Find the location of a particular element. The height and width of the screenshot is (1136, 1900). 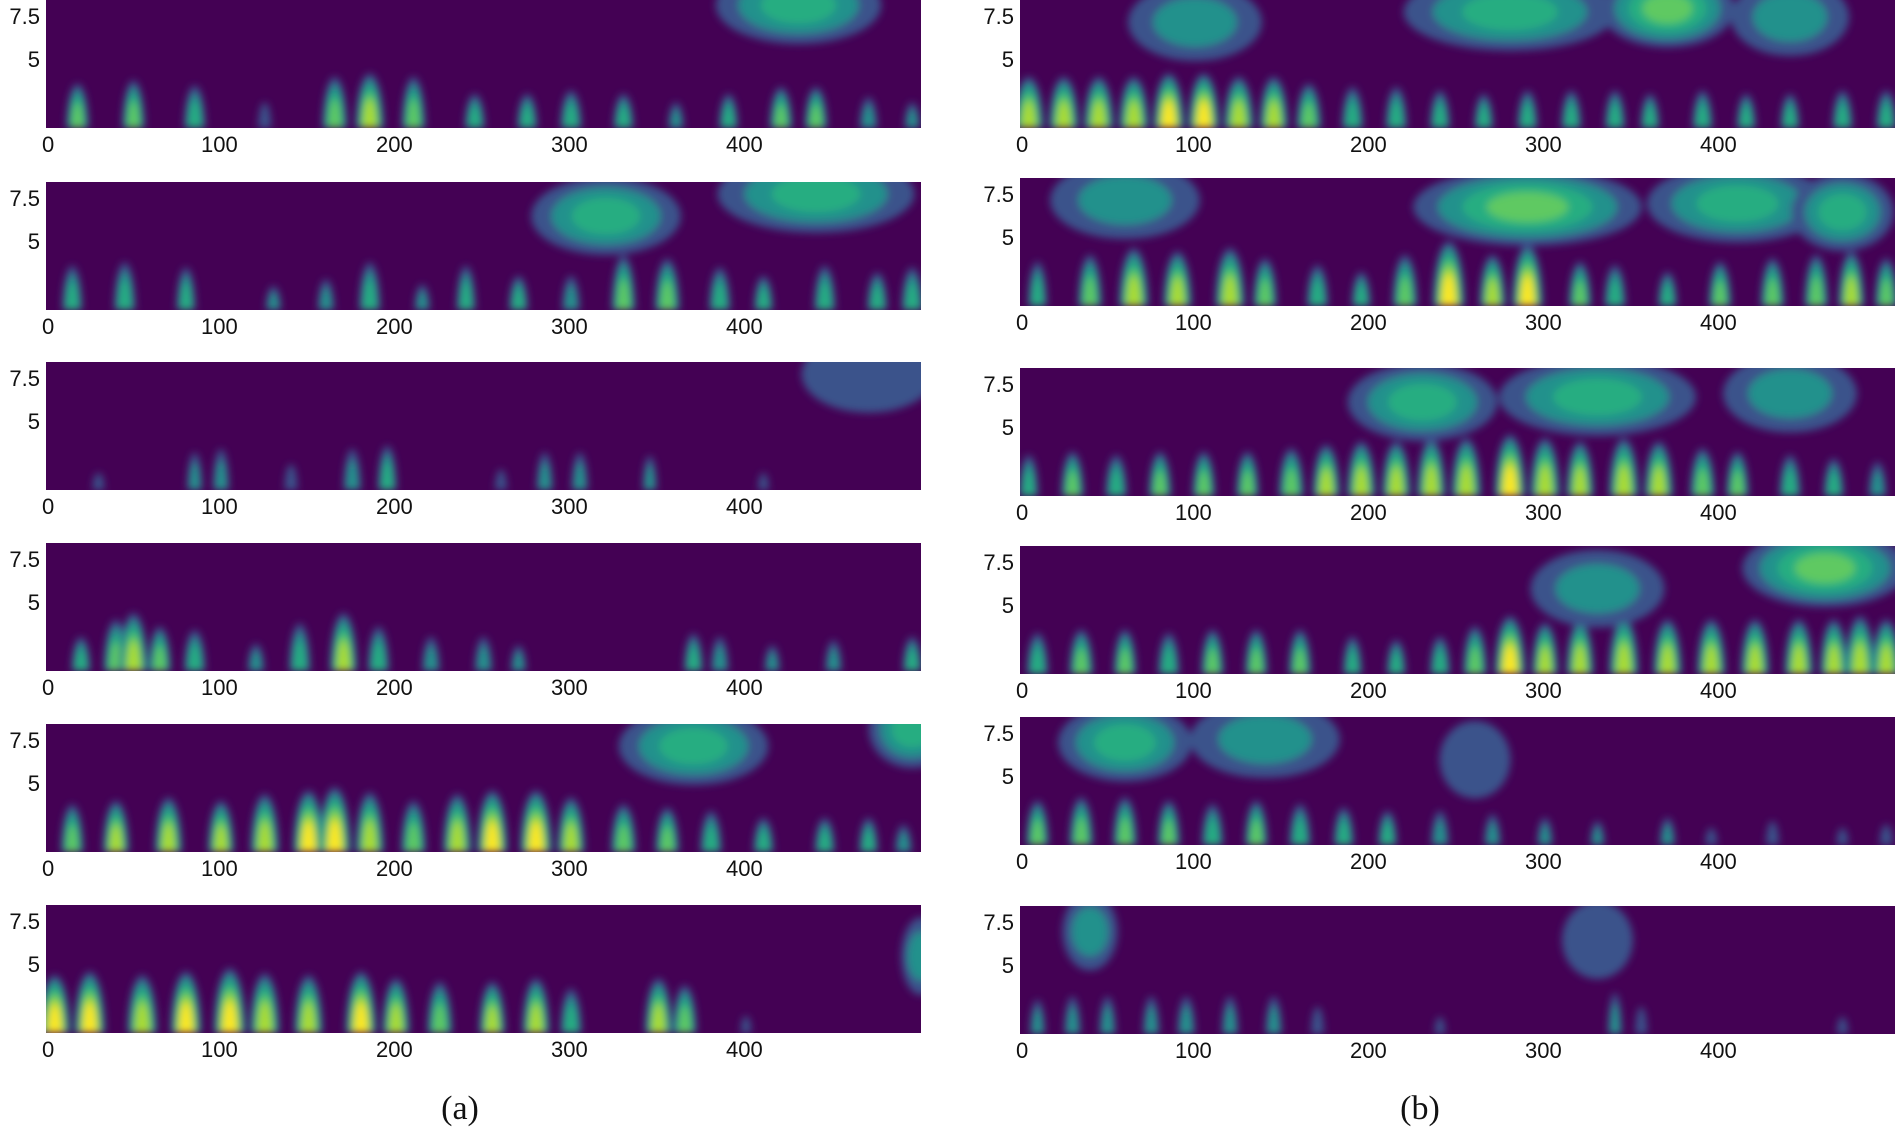

xtick-b3-4: 400 is located at coordinates (1718, 512).